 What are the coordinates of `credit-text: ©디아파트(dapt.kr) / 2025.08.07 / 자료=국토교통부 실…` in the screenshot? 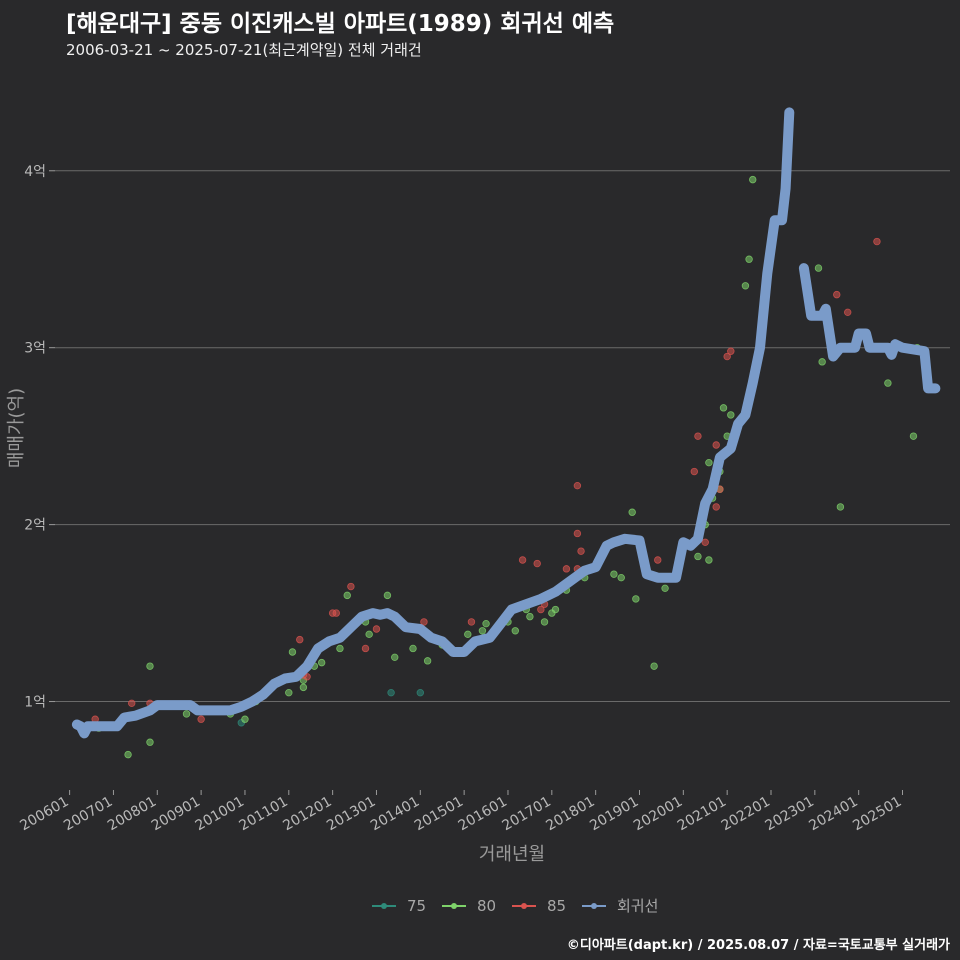 It's located at (758, 945).